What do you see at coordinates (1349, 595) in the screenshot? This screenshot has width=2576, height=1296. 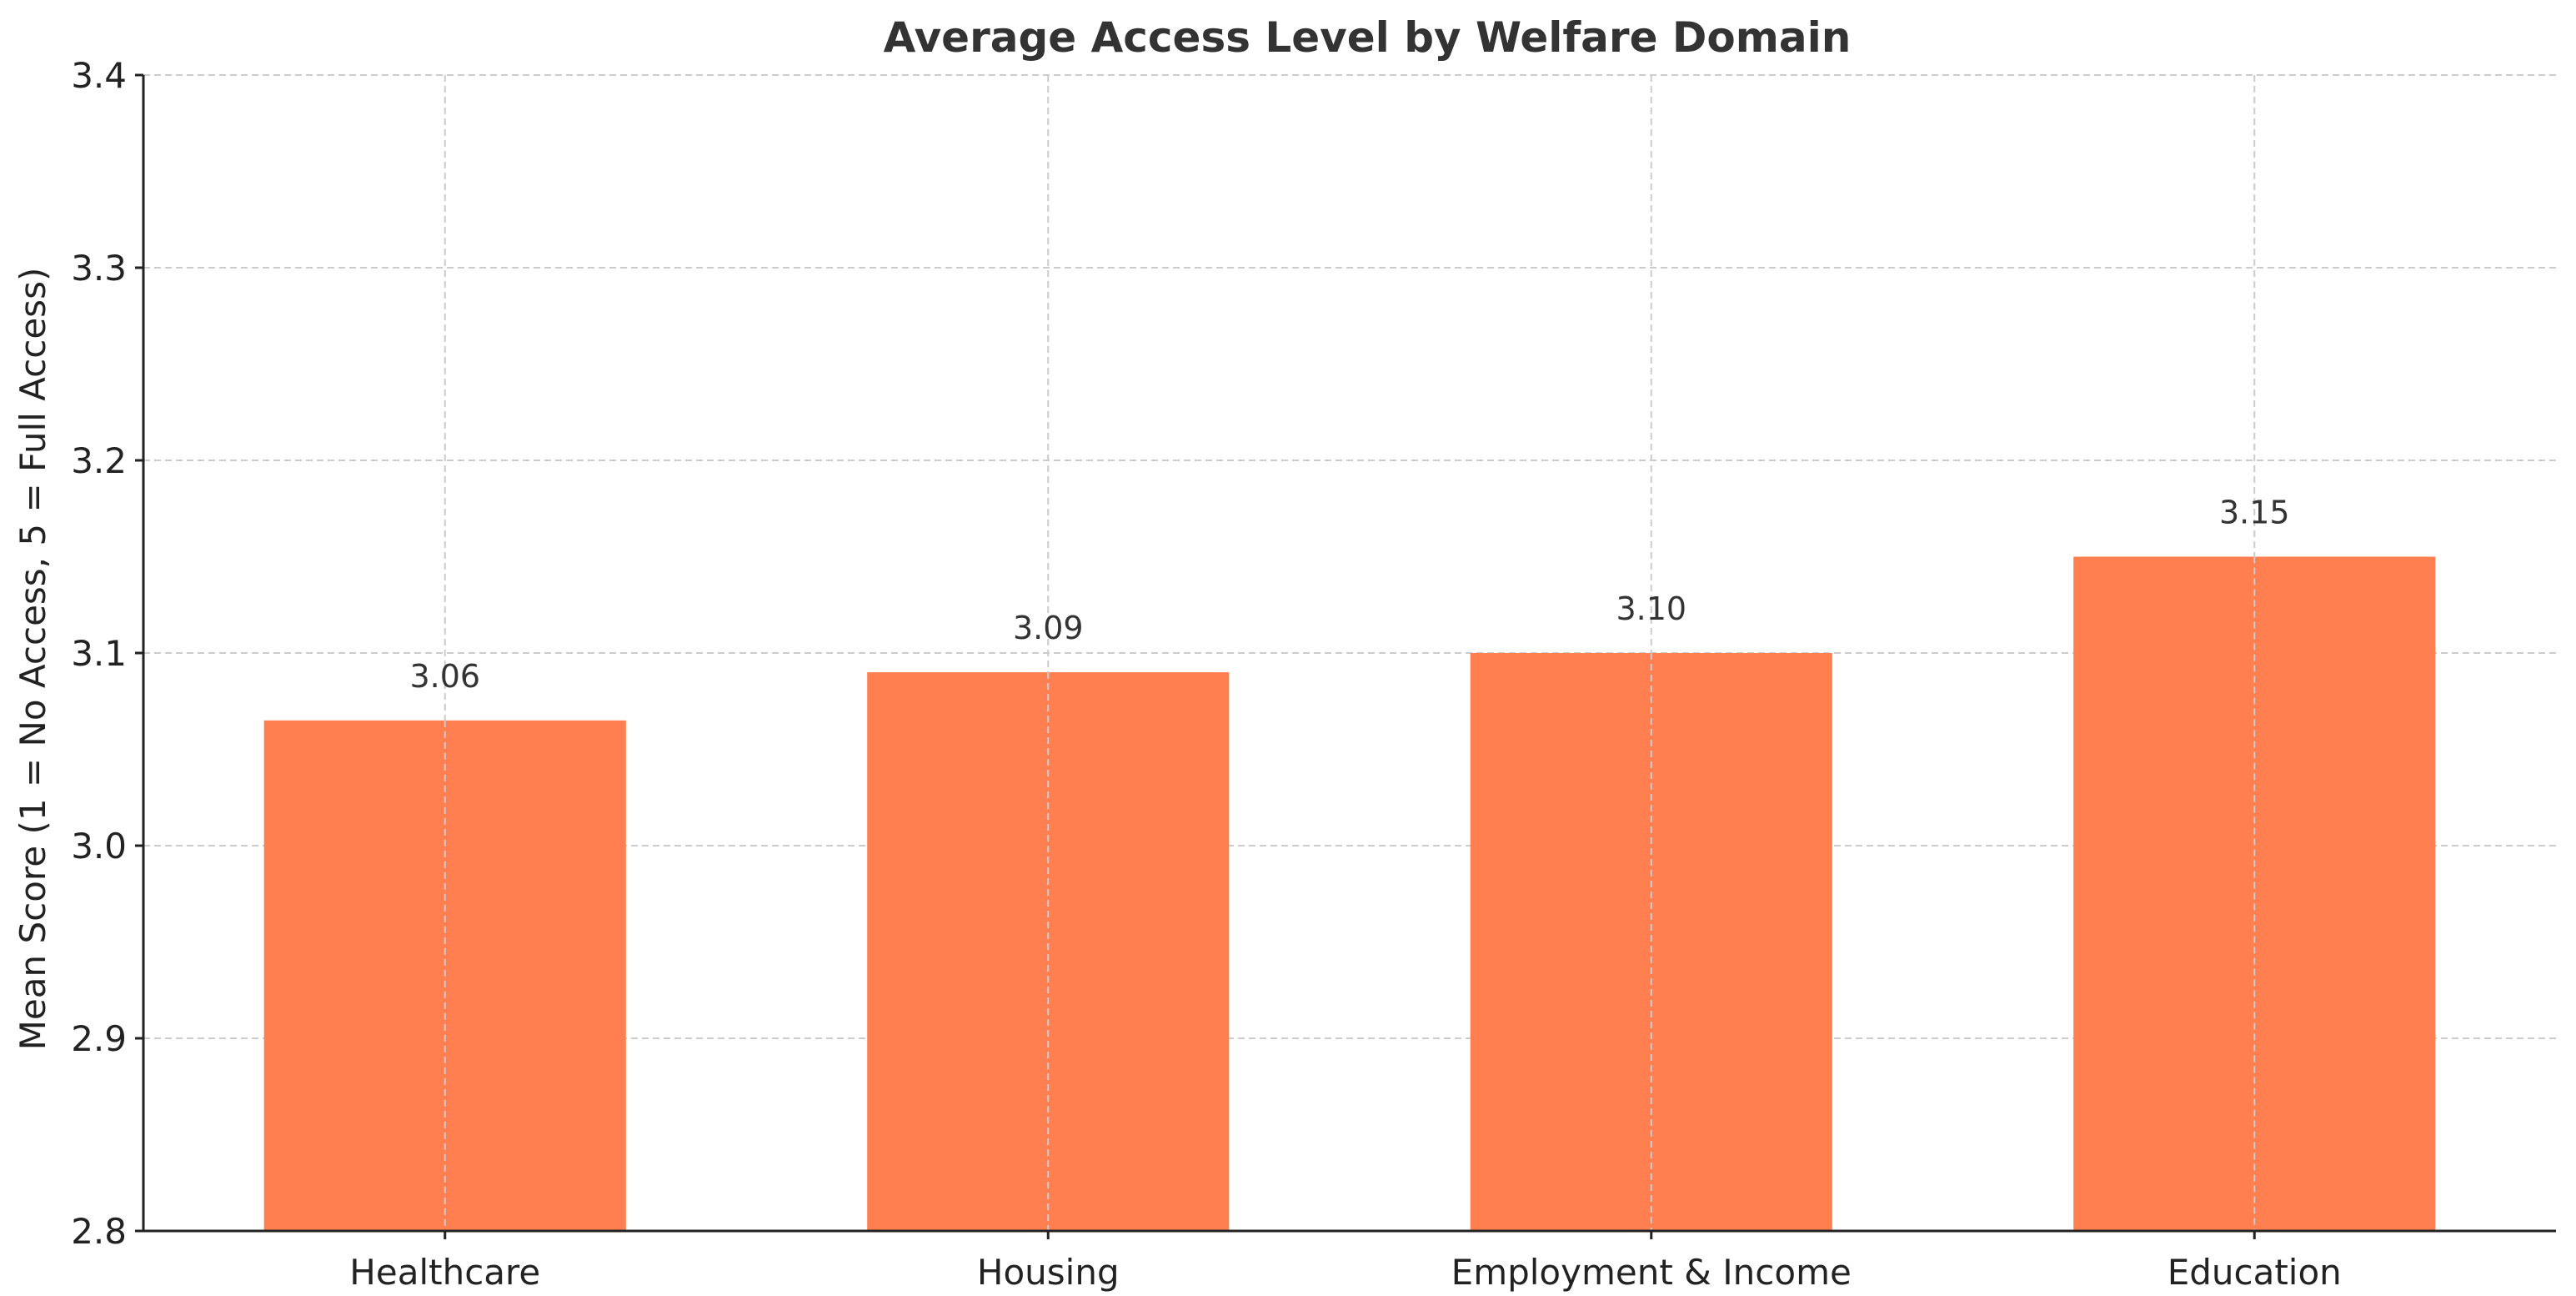 I see `data-labels: 3.06 3.09 3.10 3.15` at bounding box center [1349, 595].